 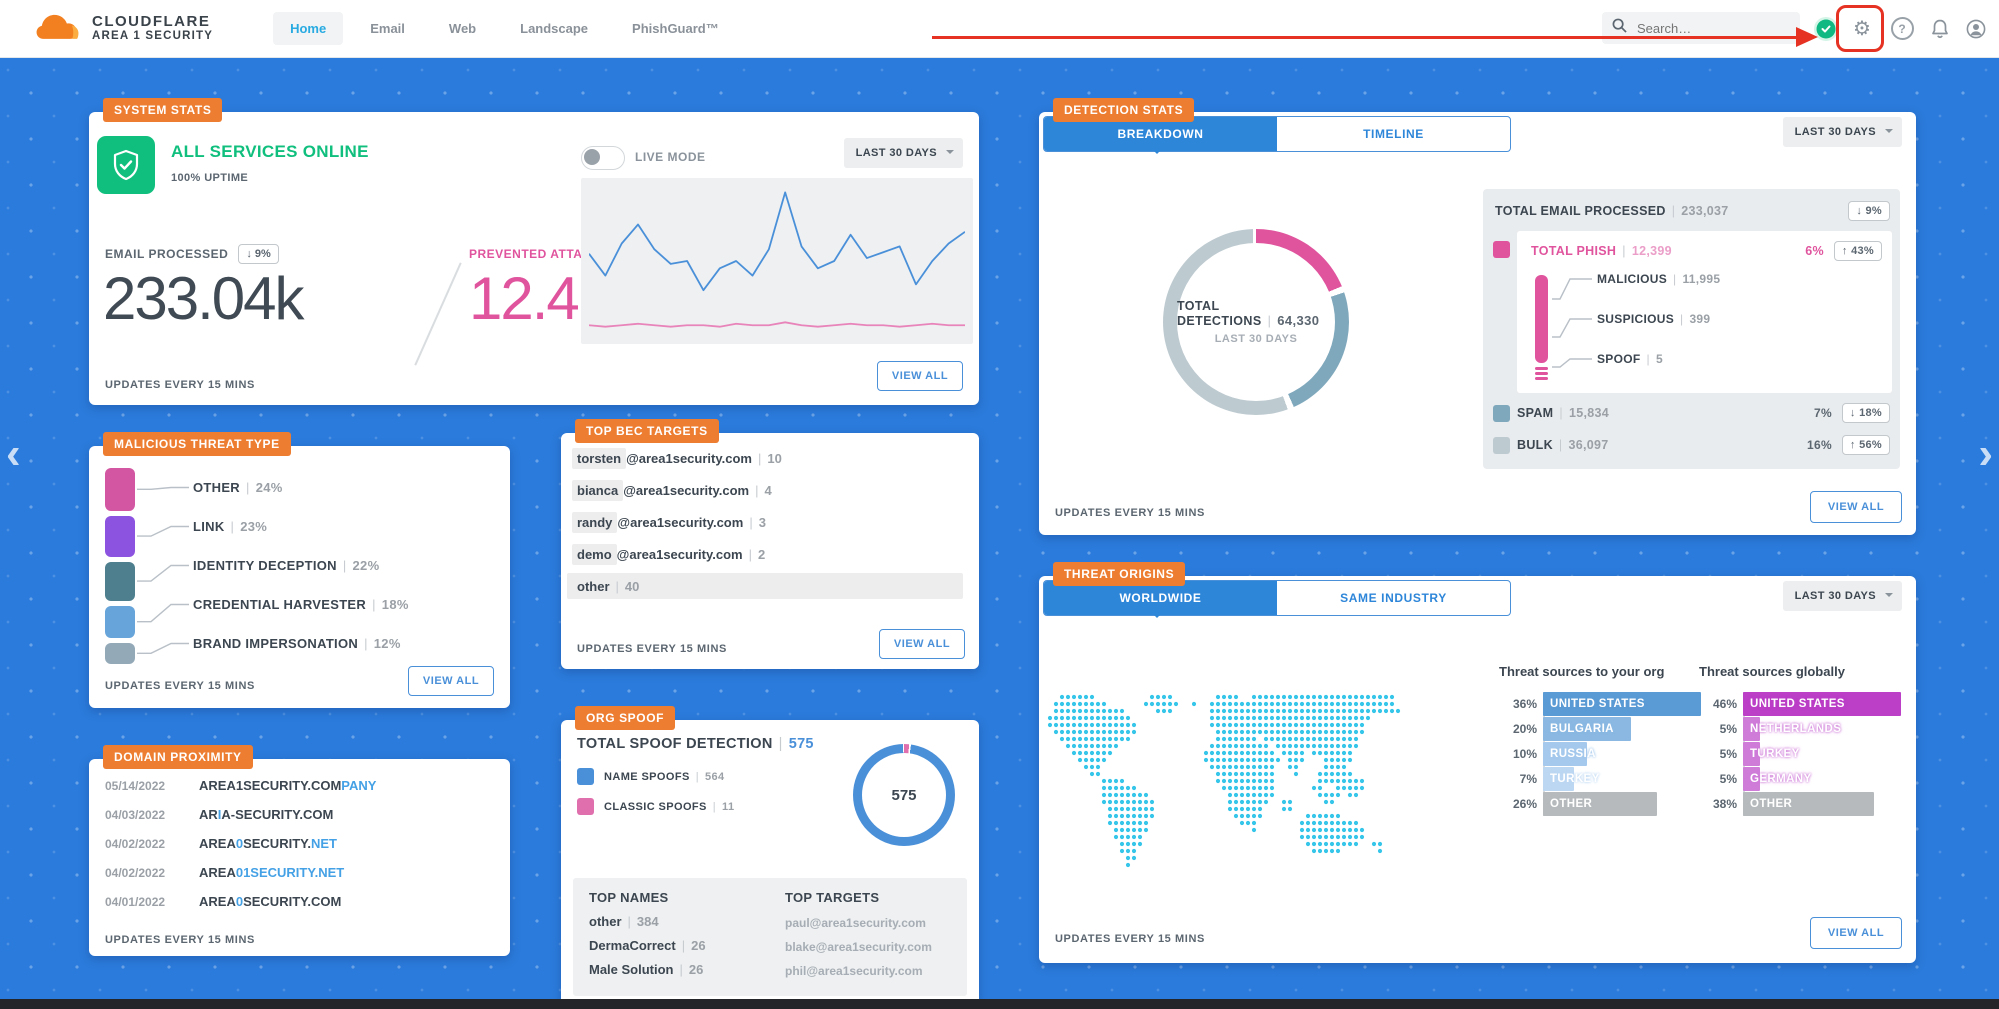 I want to click on top-name-row: other | 384, so click(x=624, y=921).